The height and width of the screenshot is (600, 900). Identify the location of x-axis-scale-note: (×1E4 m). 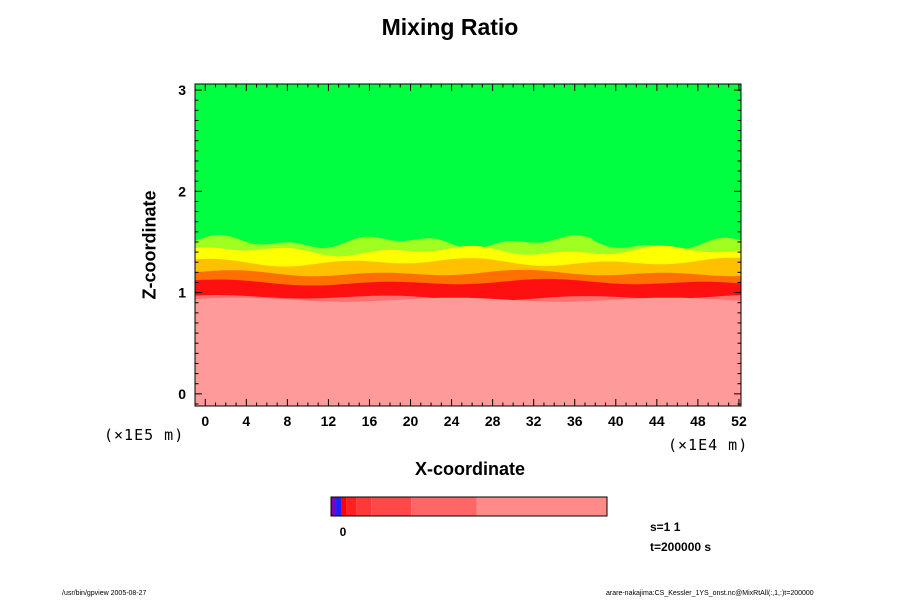
(708, 445).